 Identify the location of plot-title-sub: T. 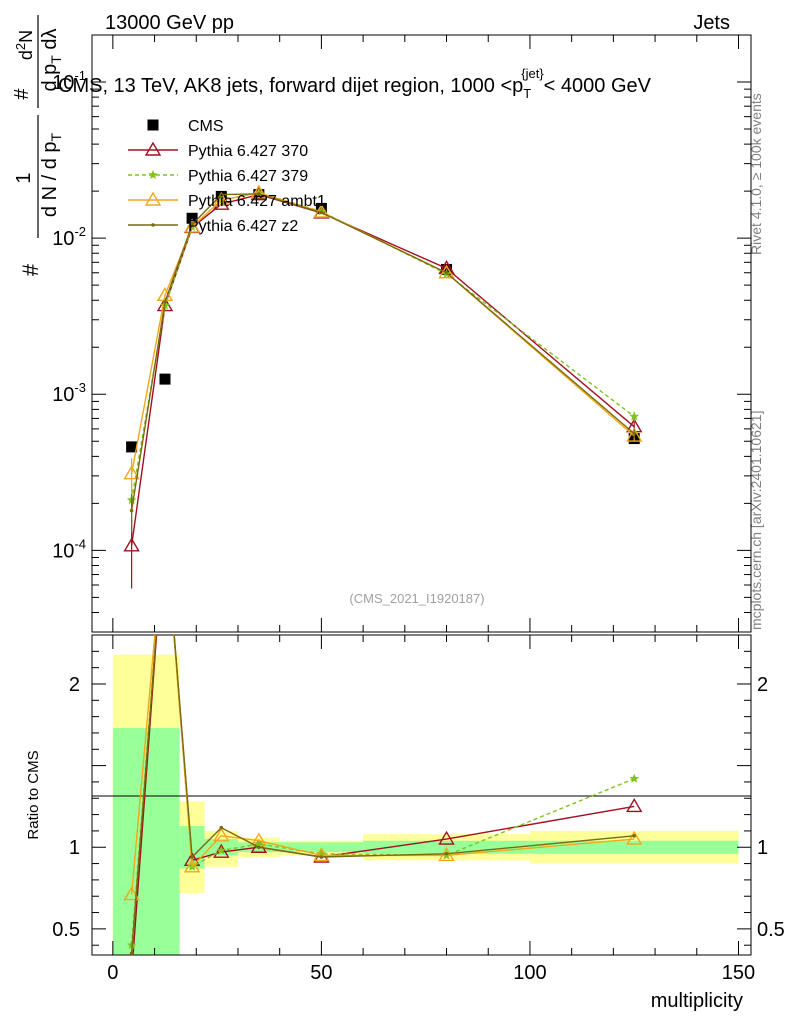
(527, 93).